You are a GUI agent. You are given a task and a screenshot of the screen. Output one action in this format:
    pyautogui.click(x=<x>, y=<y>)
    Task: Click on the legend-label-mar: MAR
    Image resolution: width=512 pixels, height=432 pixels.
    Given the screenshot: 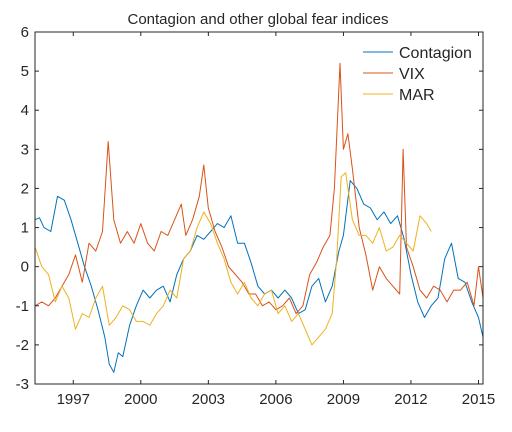 What is the action you would take?
    pyautogui.click(x=417, y=95)
    